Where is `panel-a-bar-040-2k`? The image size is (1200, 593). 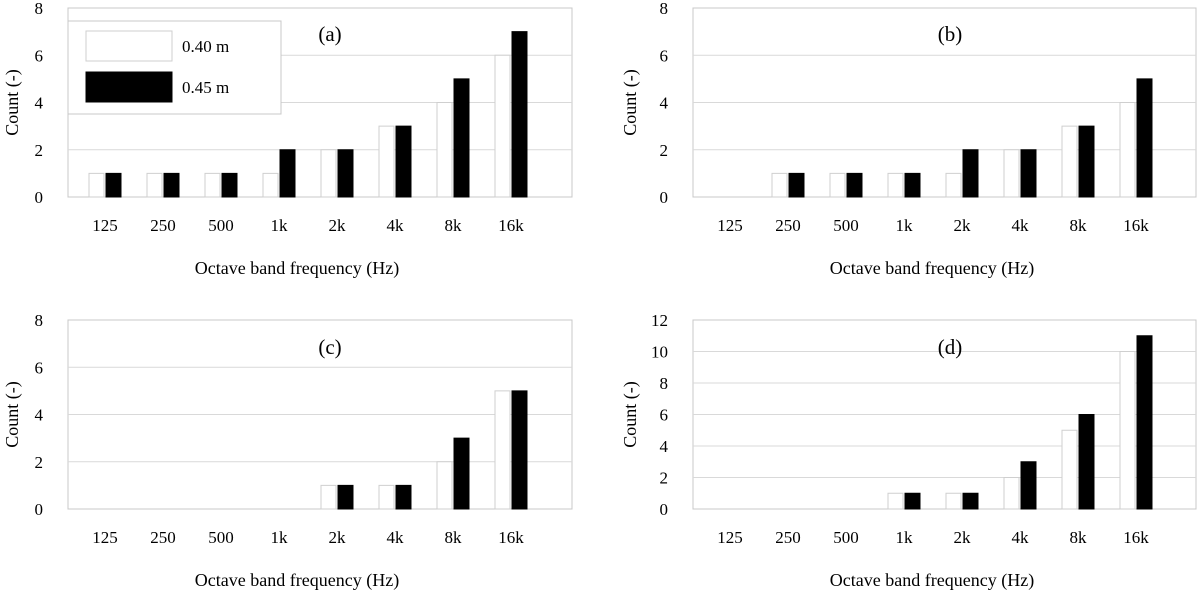 panel-a-bar-040-2k is located at coordinates (328, 173).